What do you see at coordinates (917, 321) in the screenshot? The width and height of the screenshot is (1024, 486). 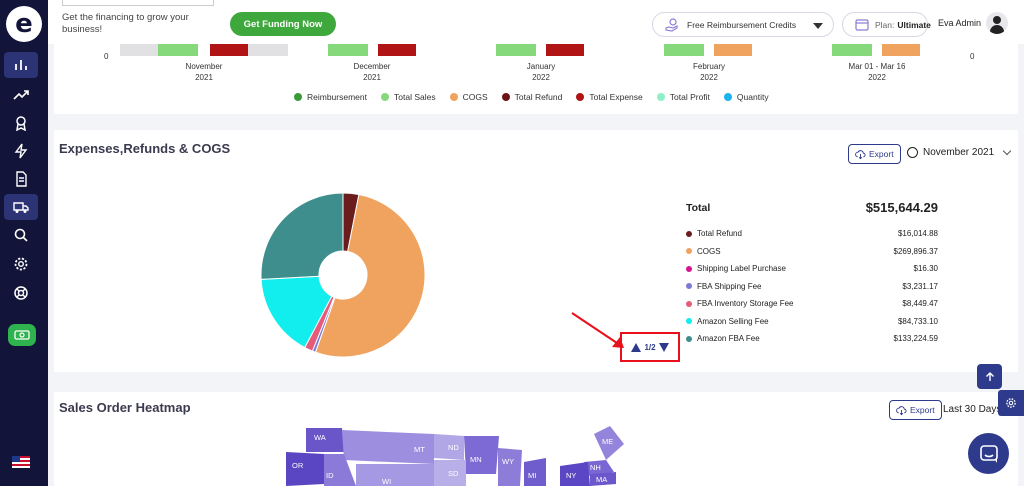 I see `expense-value: $84,733.10` at bounding box center [917, 321].